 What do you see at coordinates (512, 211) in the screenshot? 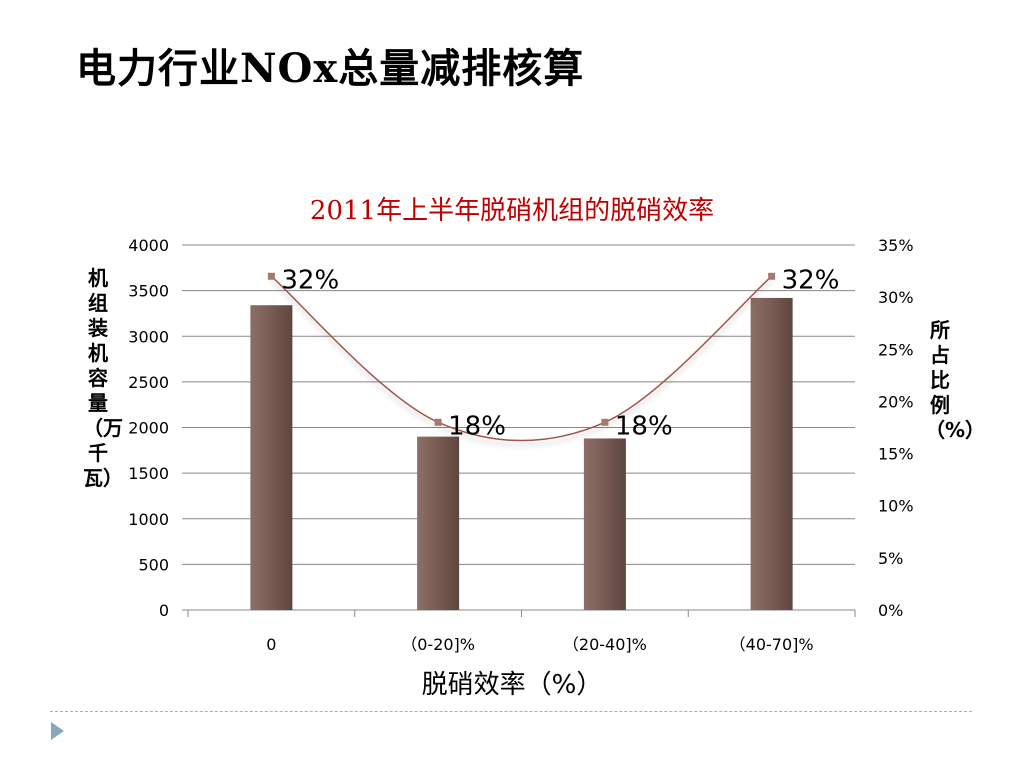
I see `chart-title: 2011年上半年脱硝机组的脱硝效率` at bounding box center [512, 211].